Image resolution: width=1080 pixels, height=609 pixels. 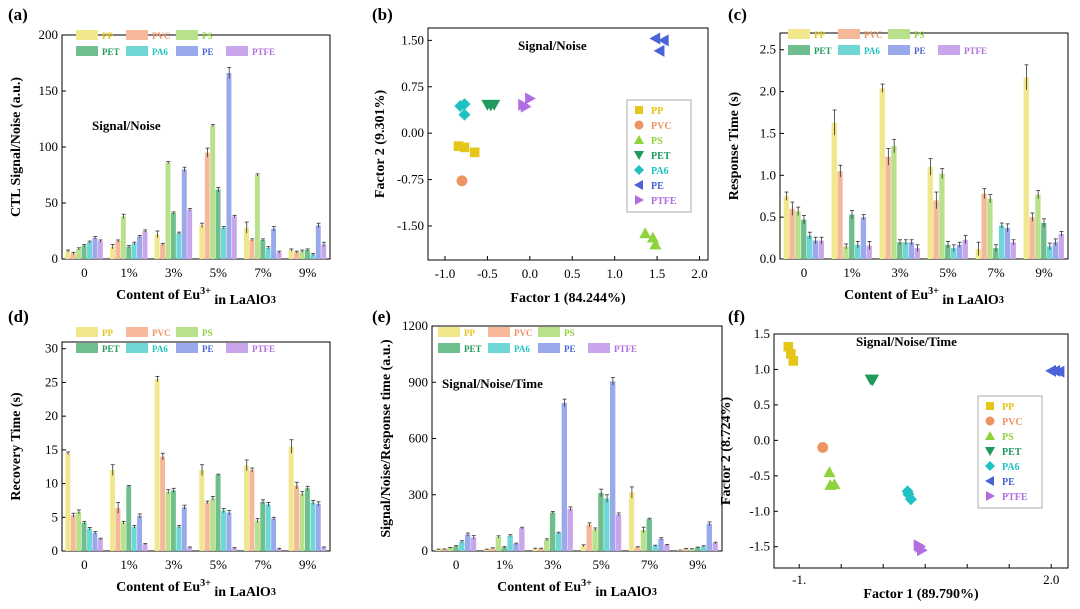 I want to click on legend-label-ptfe: PTFE, so click(x=975, y=51).